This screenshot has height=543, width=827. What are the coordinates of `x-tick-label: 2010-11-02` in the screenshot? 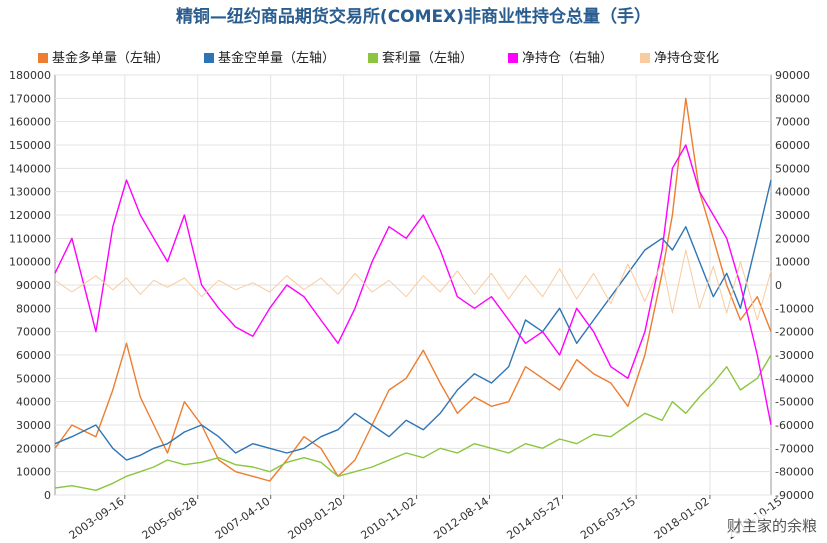 It's located at (388, 518).